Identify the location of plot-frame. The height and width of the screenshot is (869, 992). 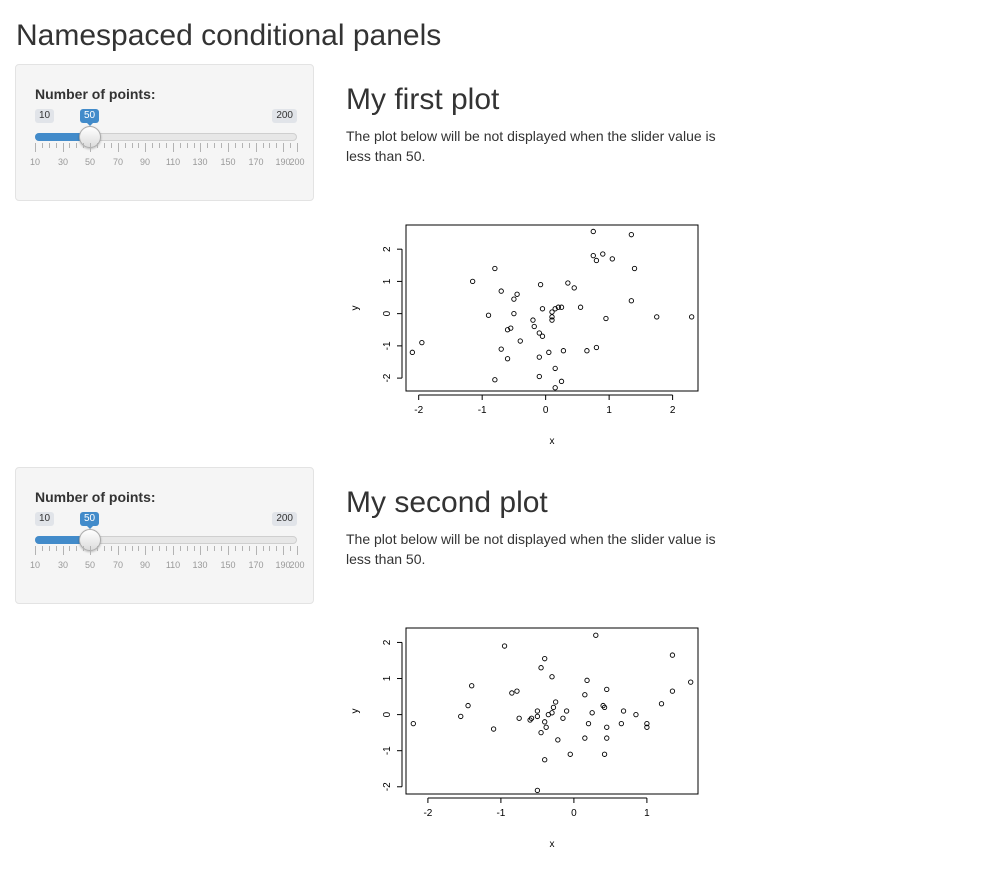
(552, 711).